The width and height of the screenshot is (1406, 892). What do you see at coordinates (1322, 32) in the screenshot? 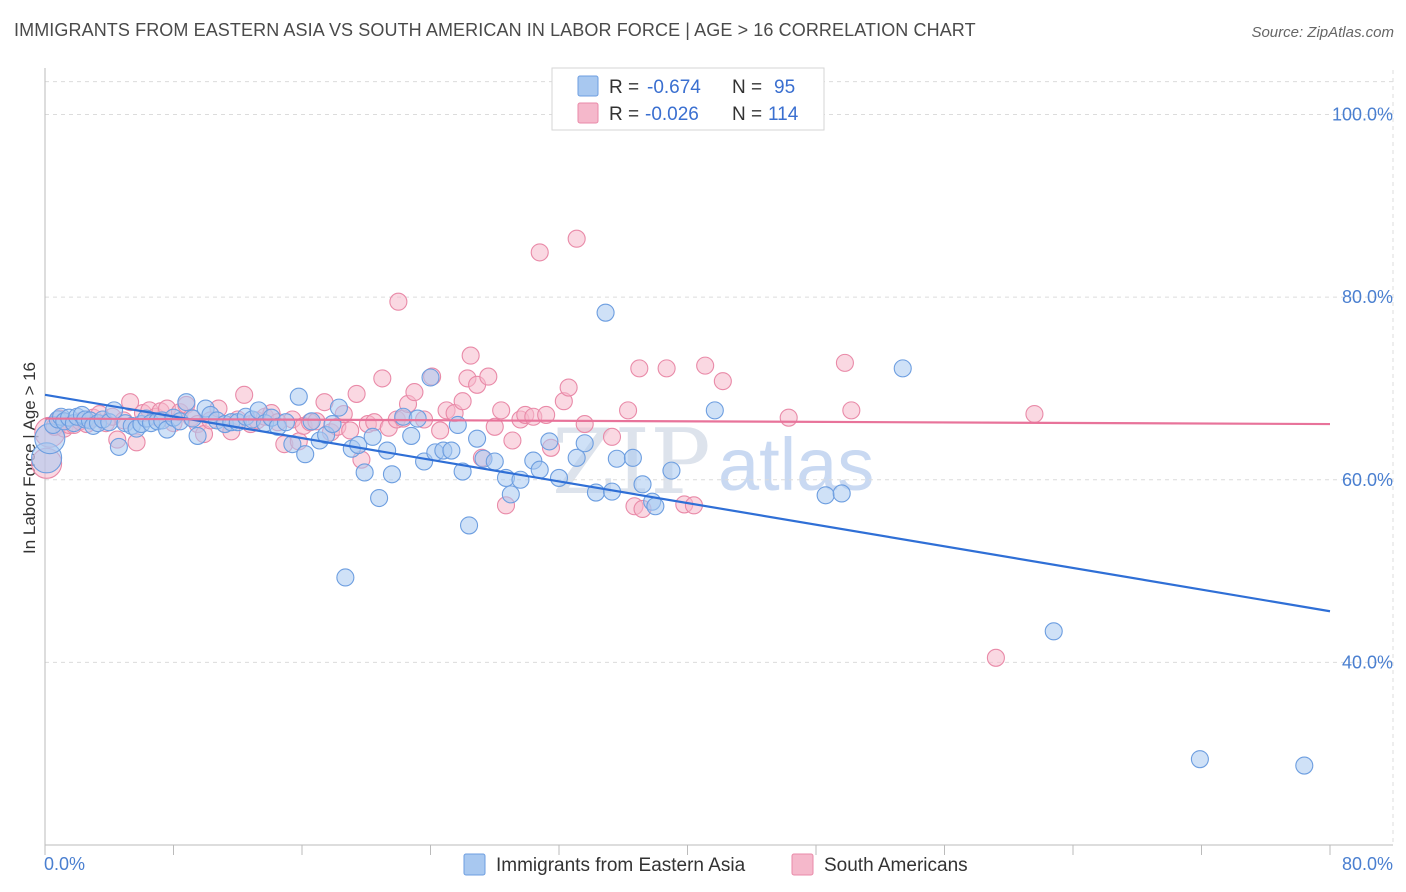
I see `chart-source: Source: ZipAtlas.com` at bounding box center [1322, 32].